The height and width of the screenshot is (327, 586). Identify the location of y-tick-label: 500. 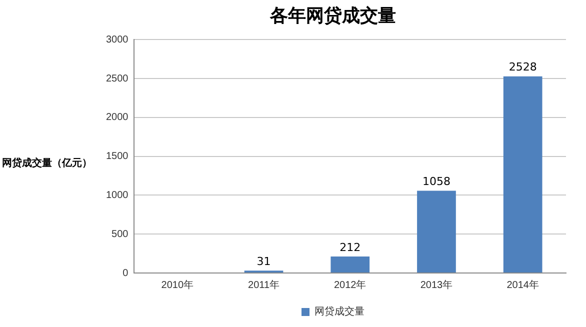
(120, 234).